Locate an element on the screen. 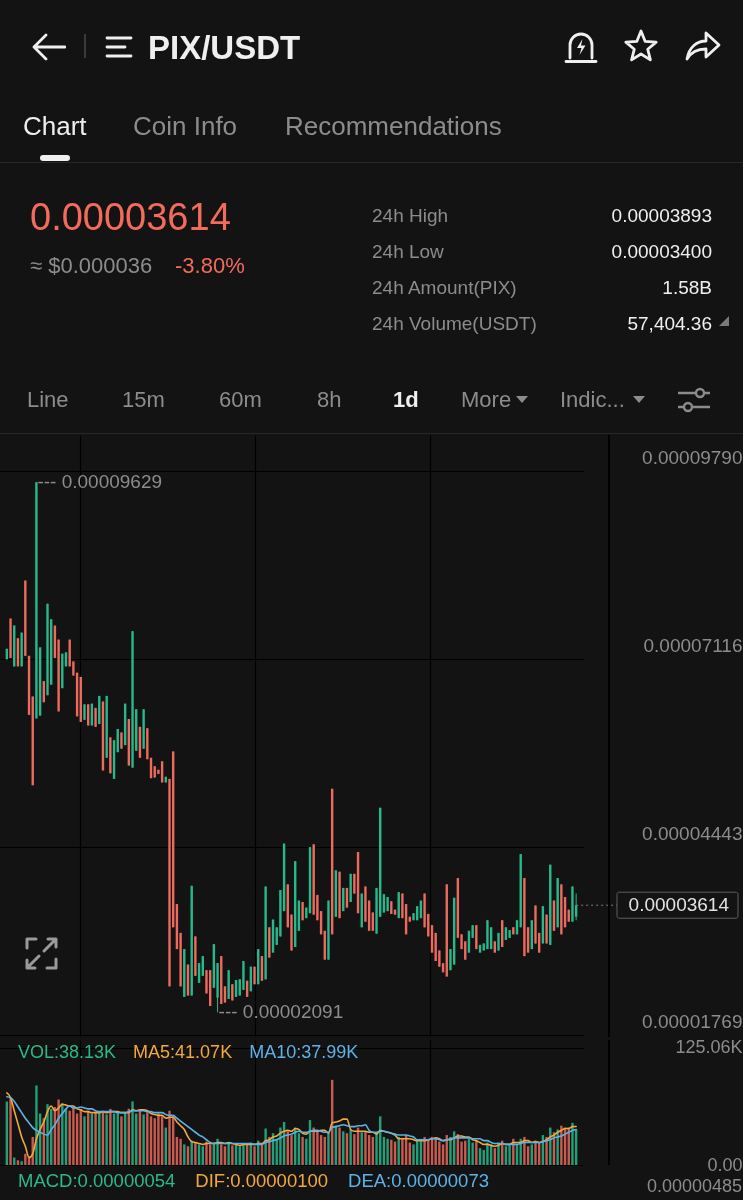  text: Coin Info is located at coordinates (185, 126).